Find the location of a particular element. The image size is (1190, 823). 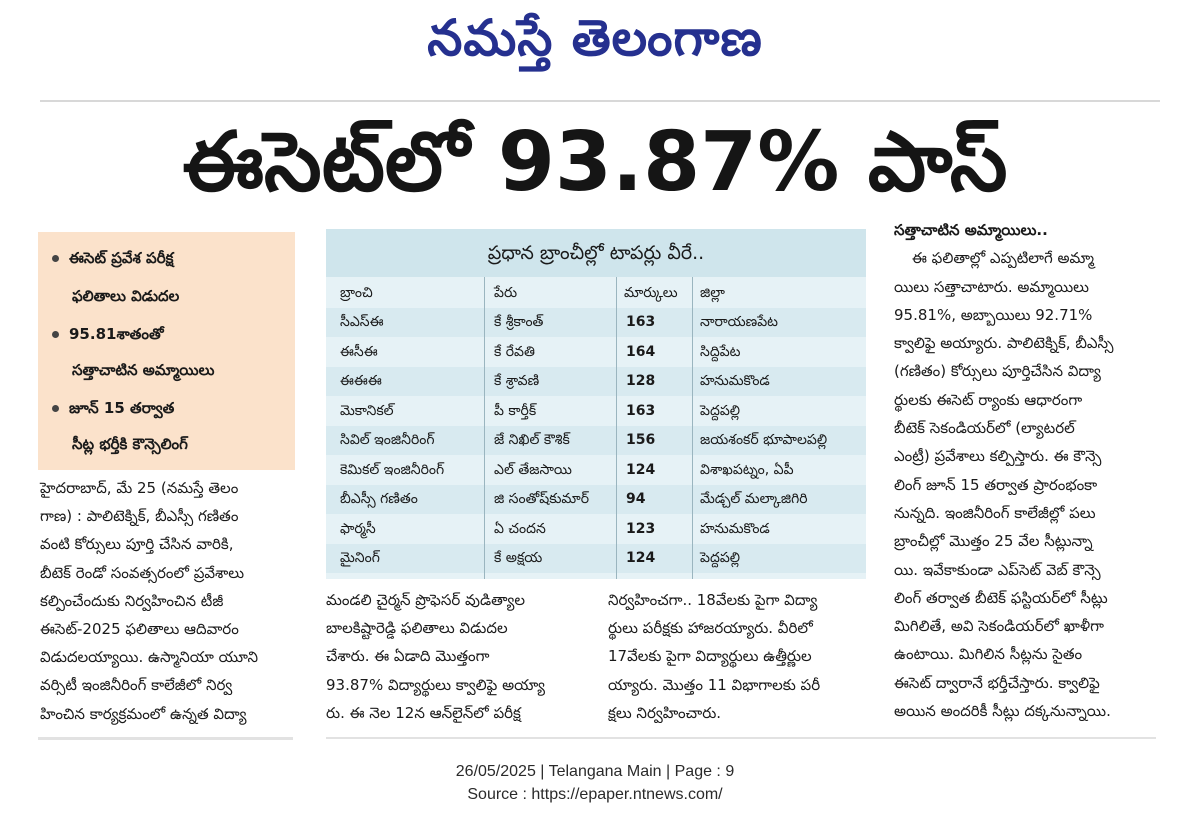

footer-source: Source : https://epaper.ntnews.com/ is located at coordinates (595, 794).